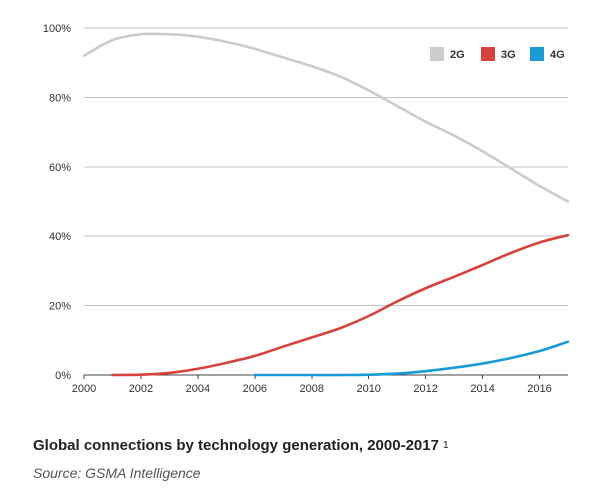 The width and height of the screenshot is (598, 496). Describe the element at coordinates (539, 389) in the screenshot. I see `x-tick-label: 2016` at that location.